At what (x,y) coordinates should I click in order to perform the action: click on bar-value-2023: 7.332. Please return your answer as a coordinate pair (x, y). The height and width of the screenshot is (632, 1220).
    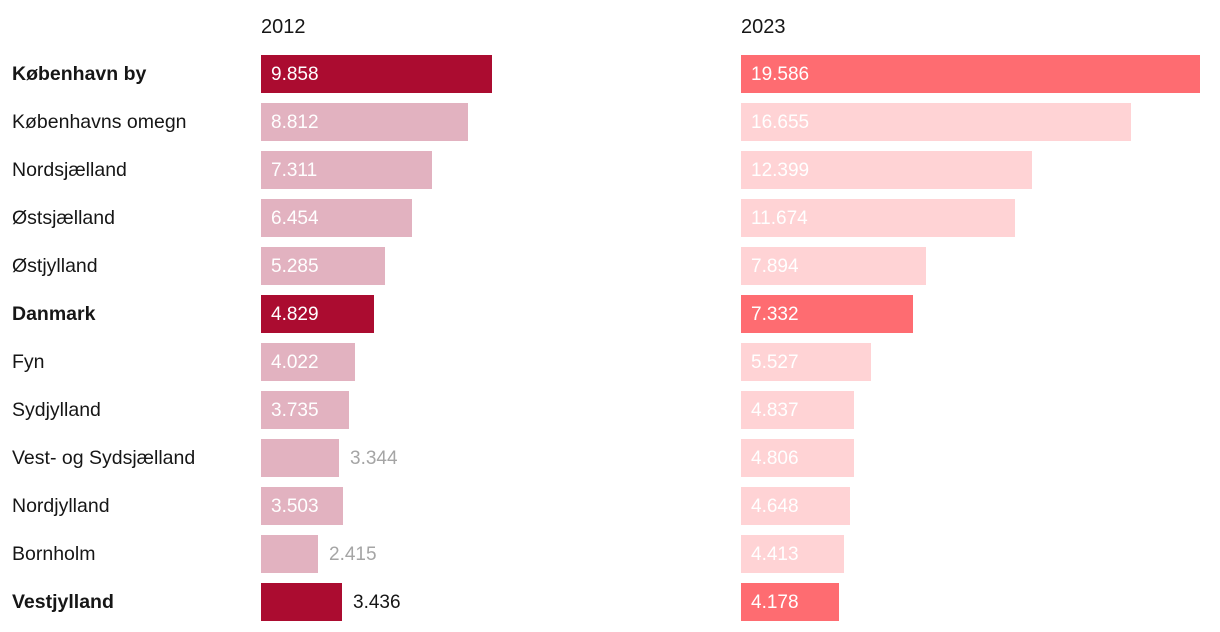
    Looking at the image, I should click on (775, 314).